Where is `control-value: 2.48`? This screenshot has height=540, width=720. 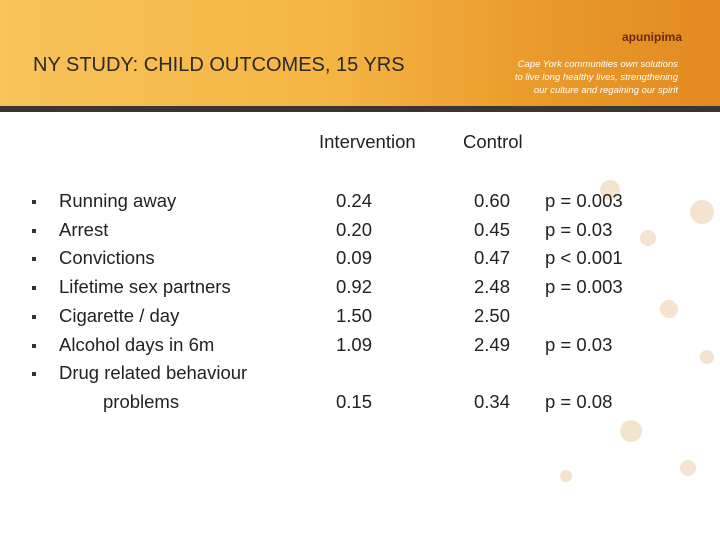 control-value: 2.48 is located at coordinates (492, 287).